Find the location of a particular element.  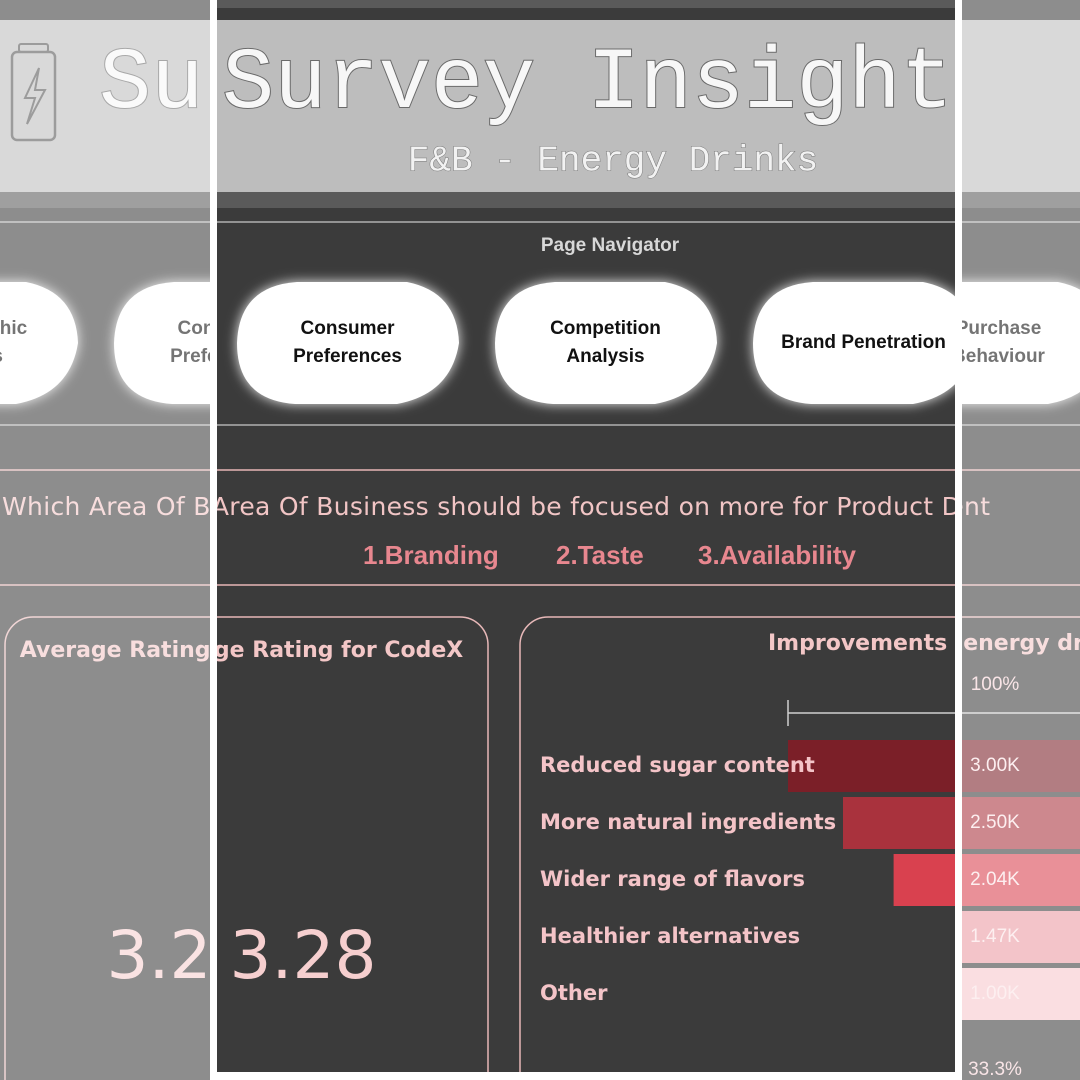

category-label: Healthier alternatives is located at coordinates (670, 936).